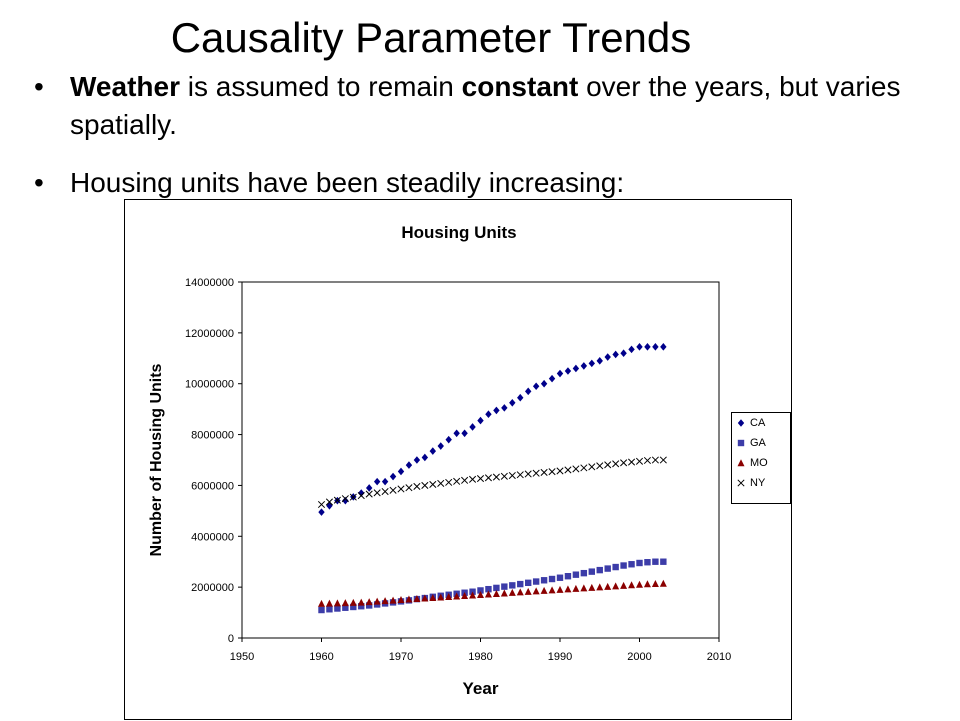 Image resolution: width=960 pixels, height=721 pixels. I want to click on y-tick-label: 4000000, so click(212, 537).